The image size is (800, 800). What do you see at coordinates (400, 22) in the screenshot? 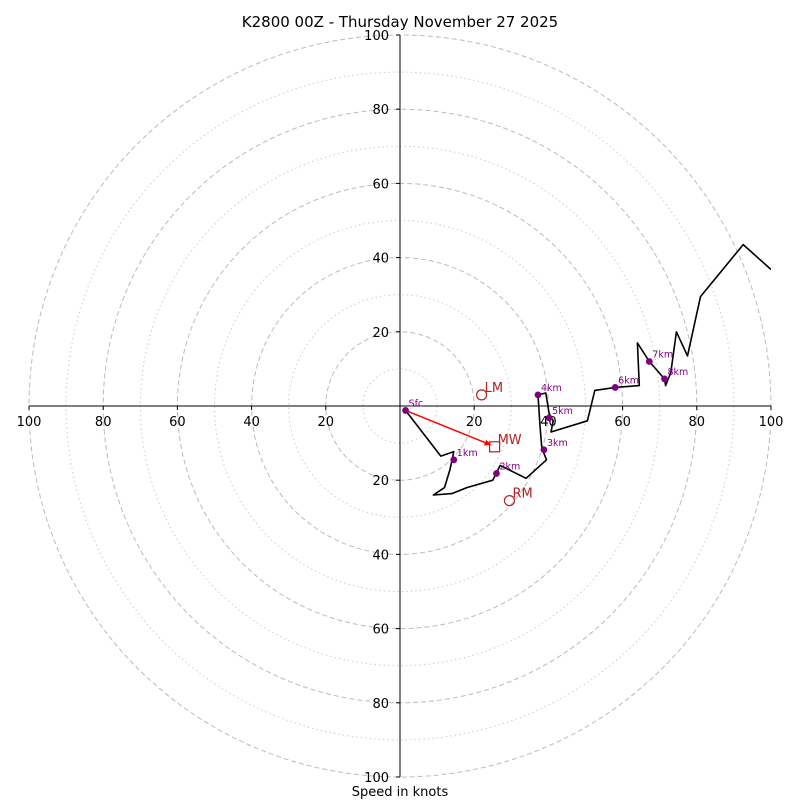
I see `chart-title: K2800 00Z - Thursday November 27 2025` at bounding box center [400, 22].